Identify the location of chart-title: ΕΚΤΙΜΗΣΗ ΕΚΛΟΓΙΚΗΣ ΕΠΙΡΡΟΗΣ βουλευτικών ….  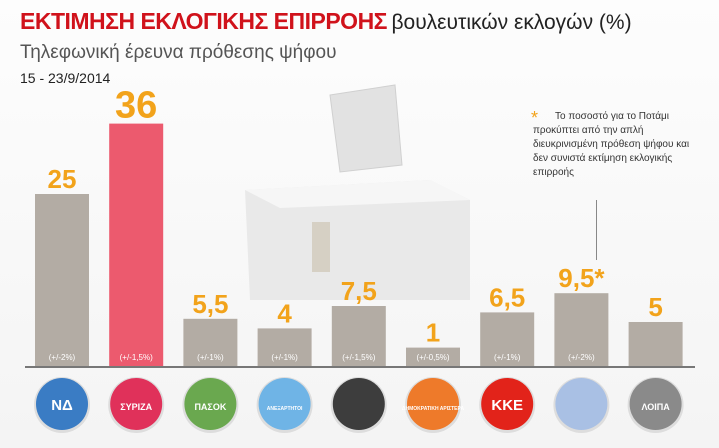
(326, 21).